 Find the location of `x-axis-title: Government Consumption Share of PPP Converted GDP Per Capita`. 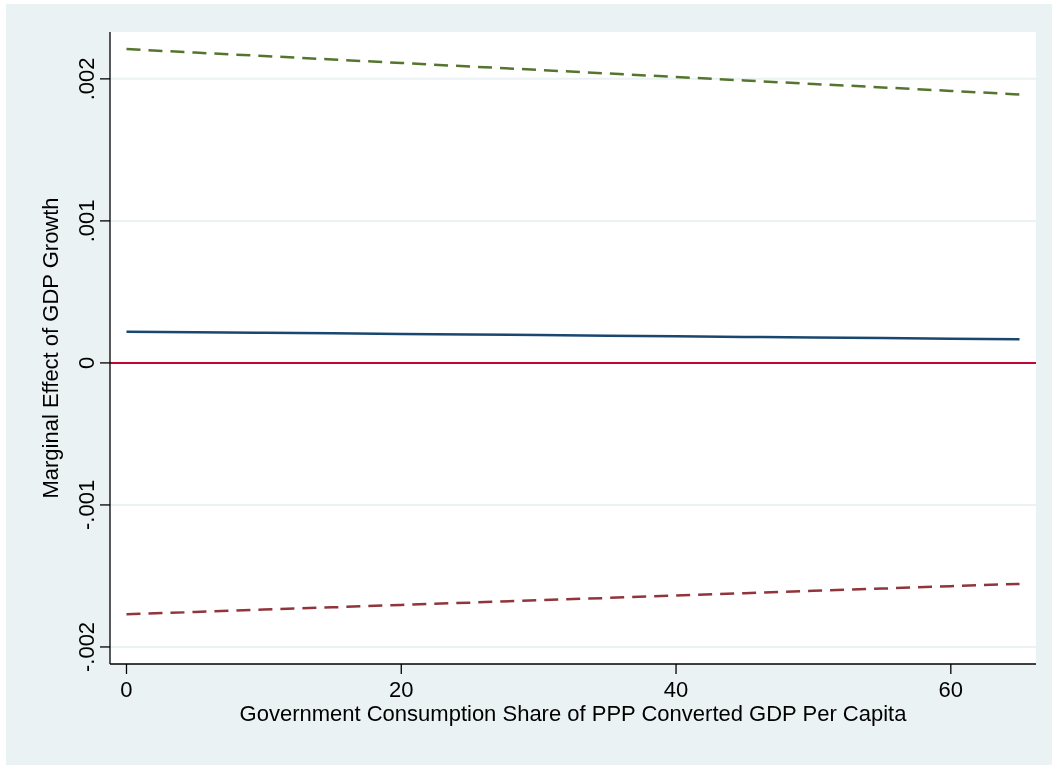

x-axis-title: Government Consumption Share of PPP Converted GDP Per Capita is located at coordinates (573, 713).